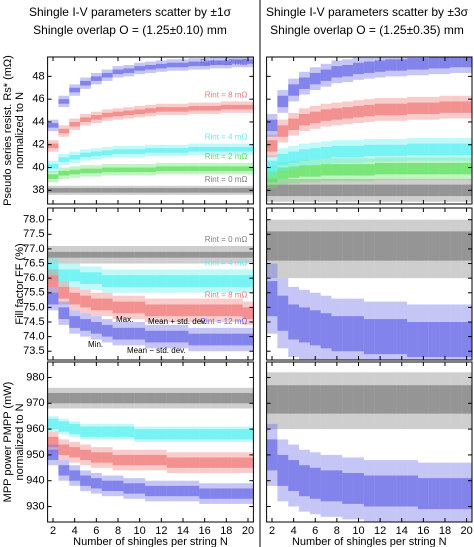 This screenshot has width=474, height=547. Describe the element at coordinates (38, 76) in the screenshot. I see `y-tick-label: 48` at that location.